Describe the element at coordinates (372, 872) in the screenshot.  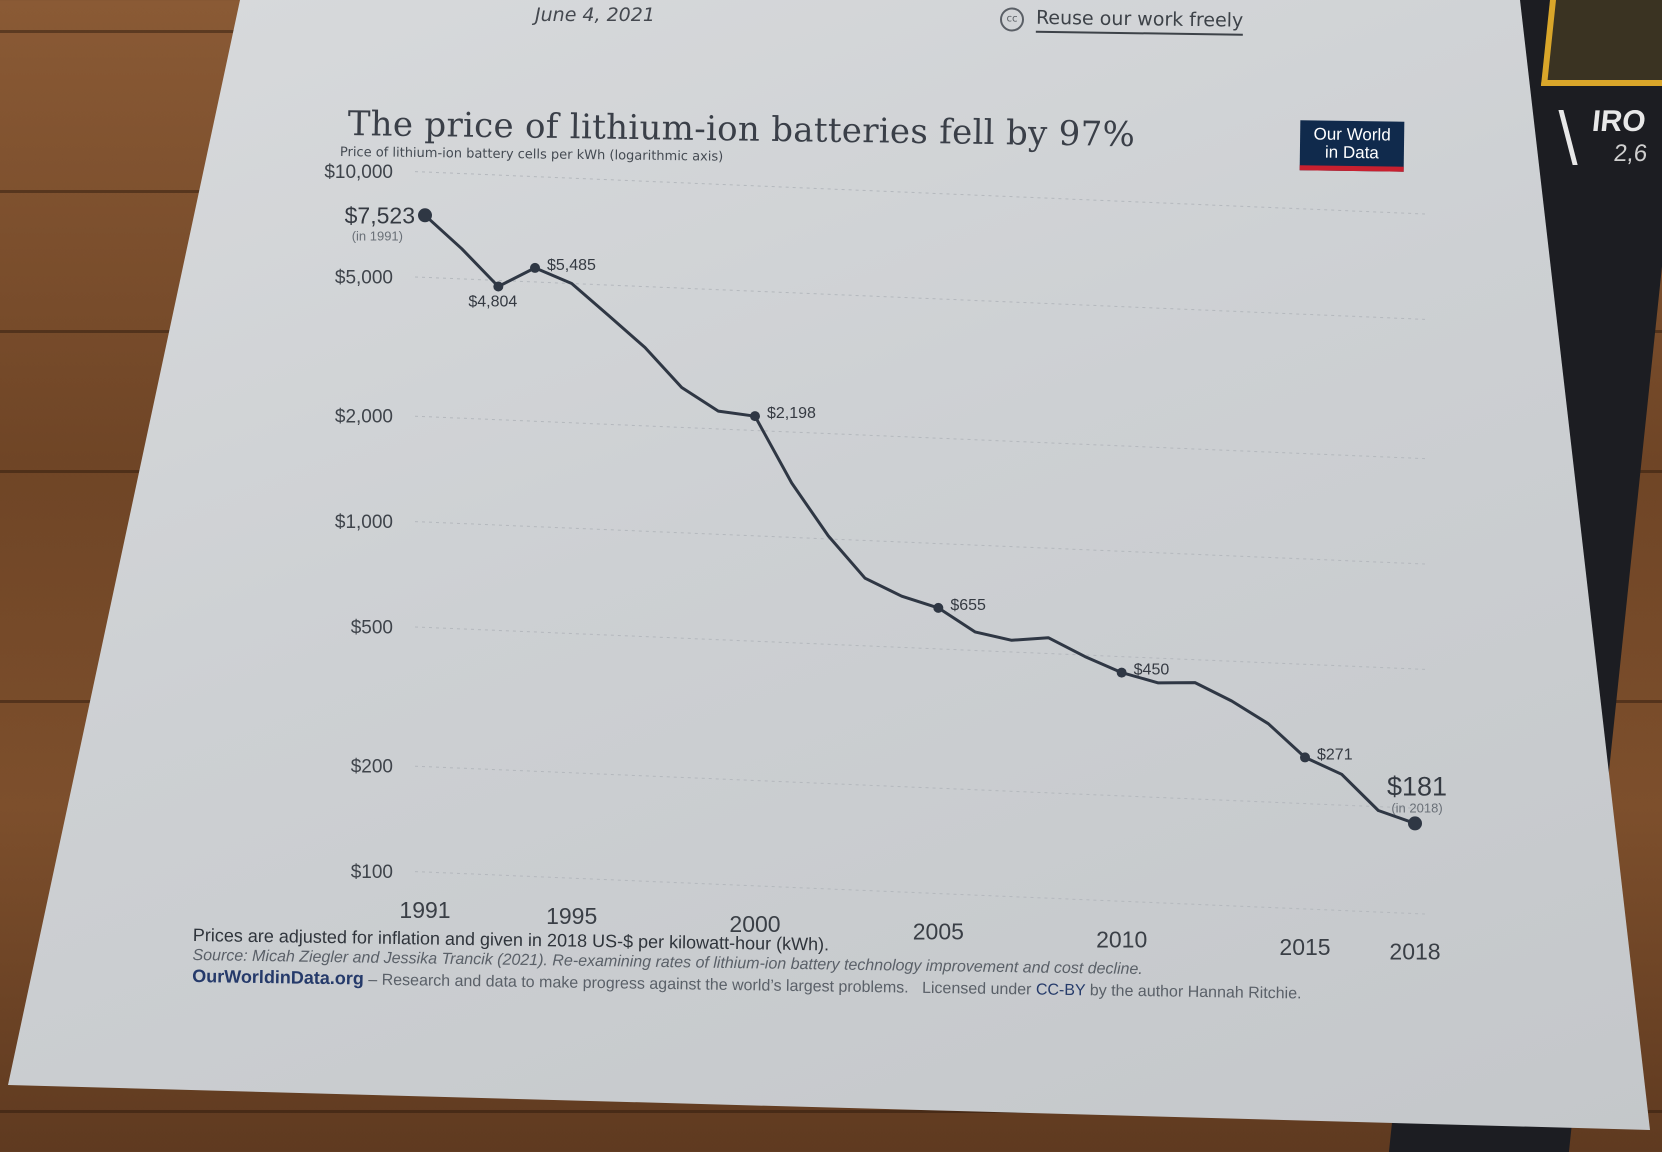
I see `y-tick-label: $100` at that location.